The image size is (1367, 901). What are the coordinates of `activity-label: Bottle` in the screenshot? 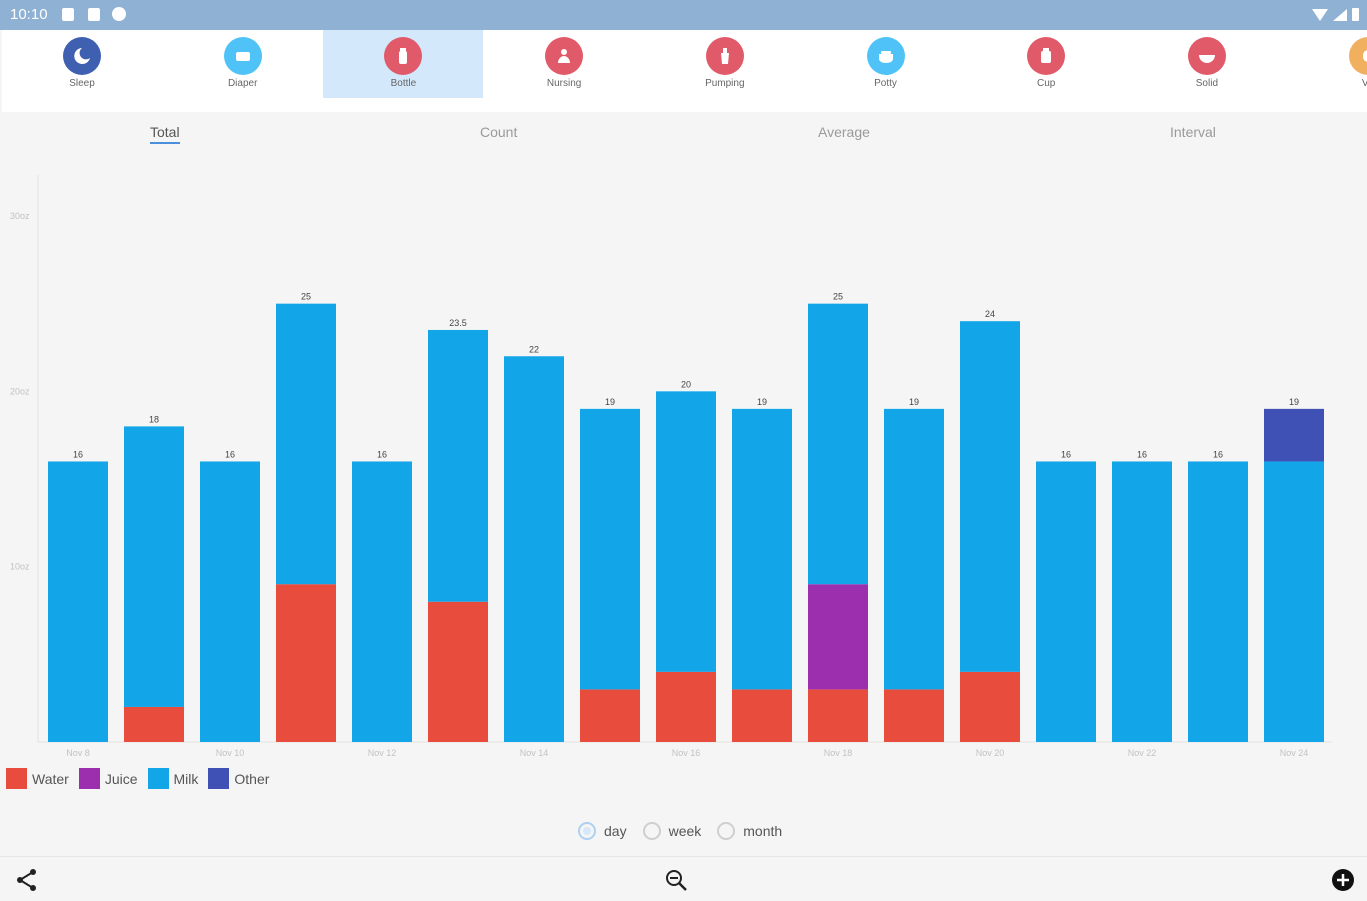 It's located at (403, 83).